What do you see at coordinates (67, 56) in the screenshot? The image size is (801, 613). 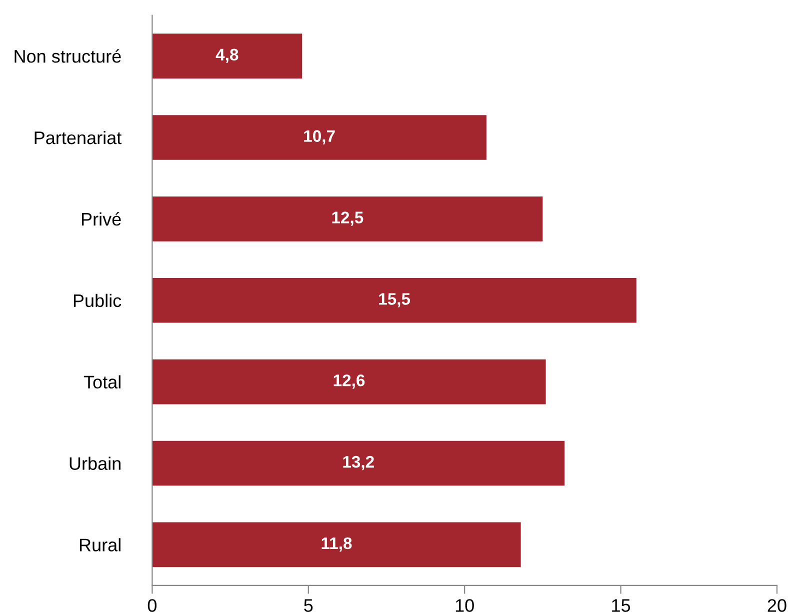 I see `y-tick-label: Non structuré` at bounding box center [67, 56].